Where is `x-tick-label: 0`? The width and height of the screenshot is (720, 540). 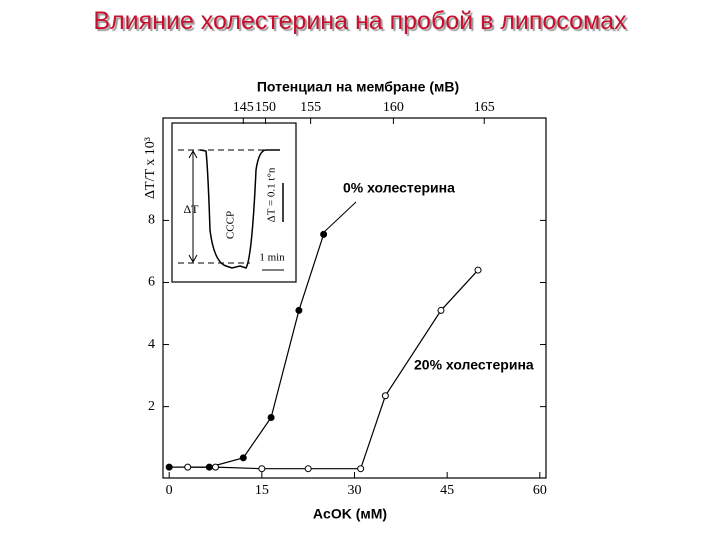
x-tick-label: 0 is located at coordinates (169, 490).